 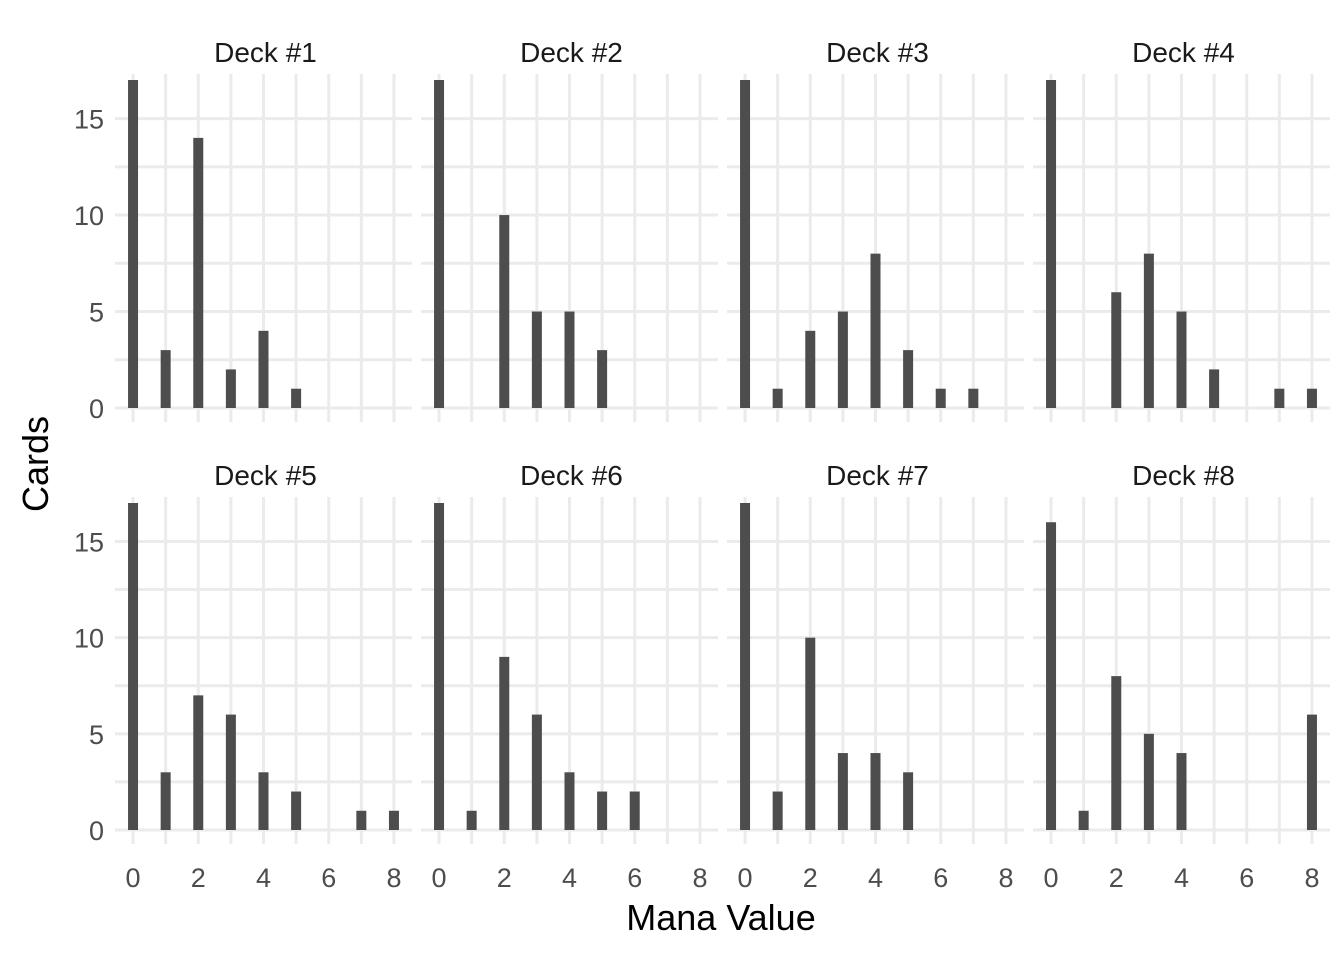 I want to click on facet-panel-3: Deck #3, so click(x=875, y=229).